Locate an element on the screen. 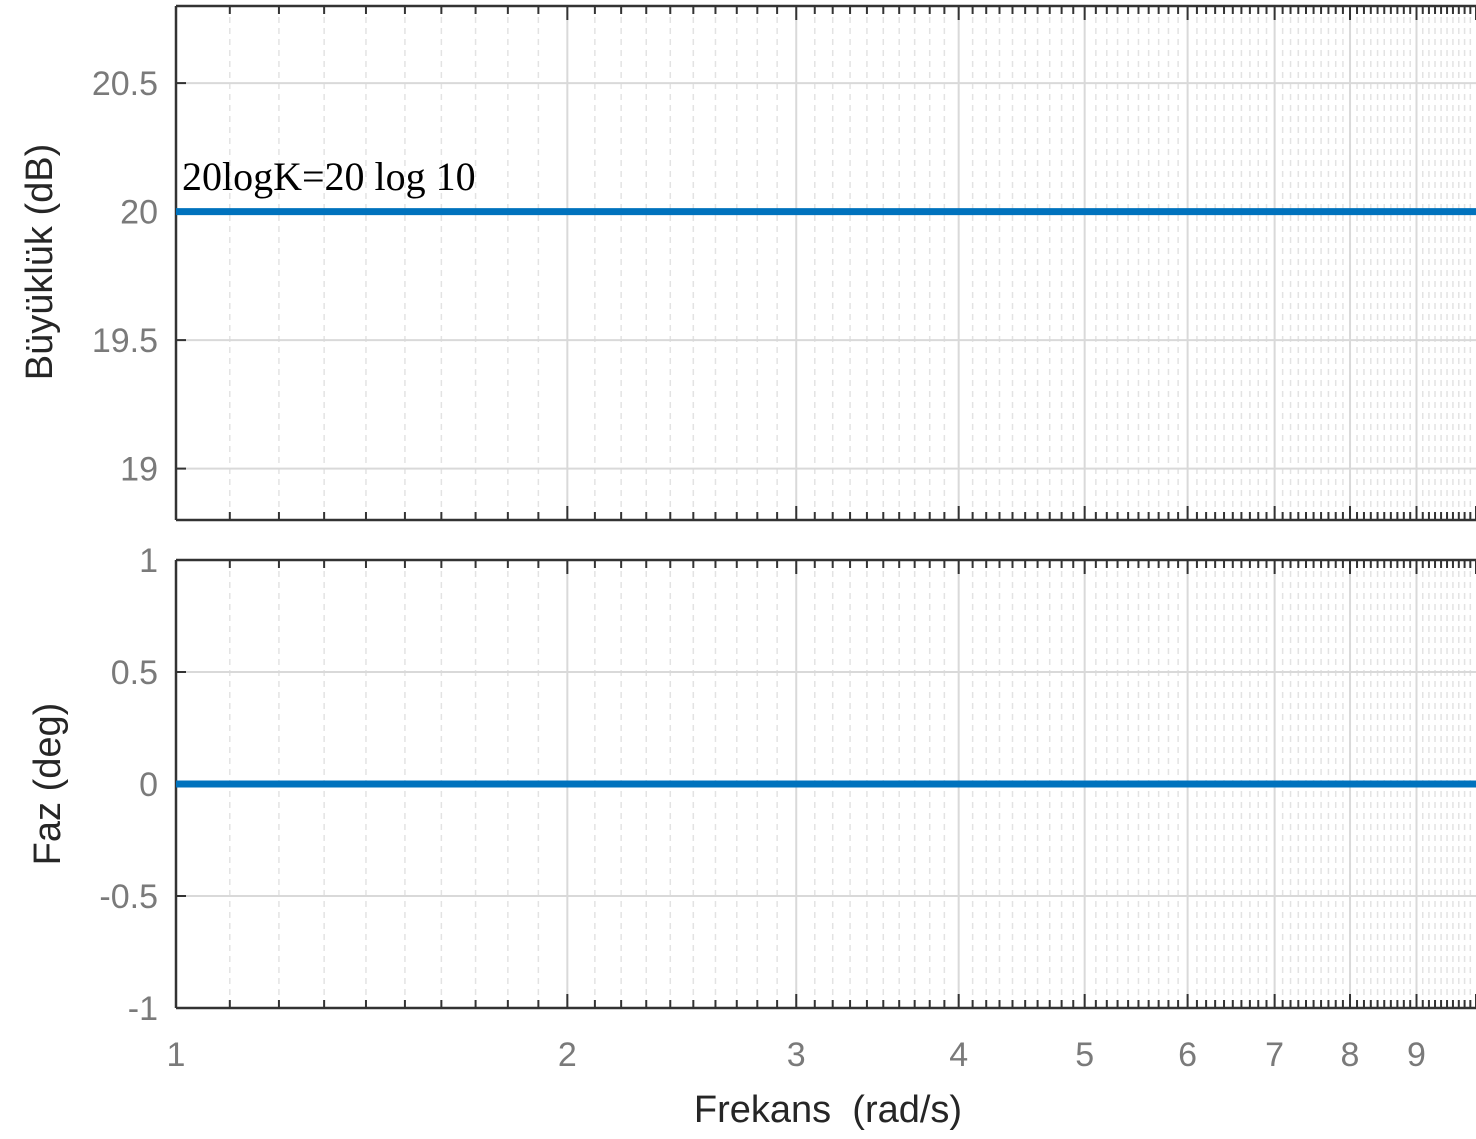  phase-y-tick-label: 0 is located at coordinates (148, 785).